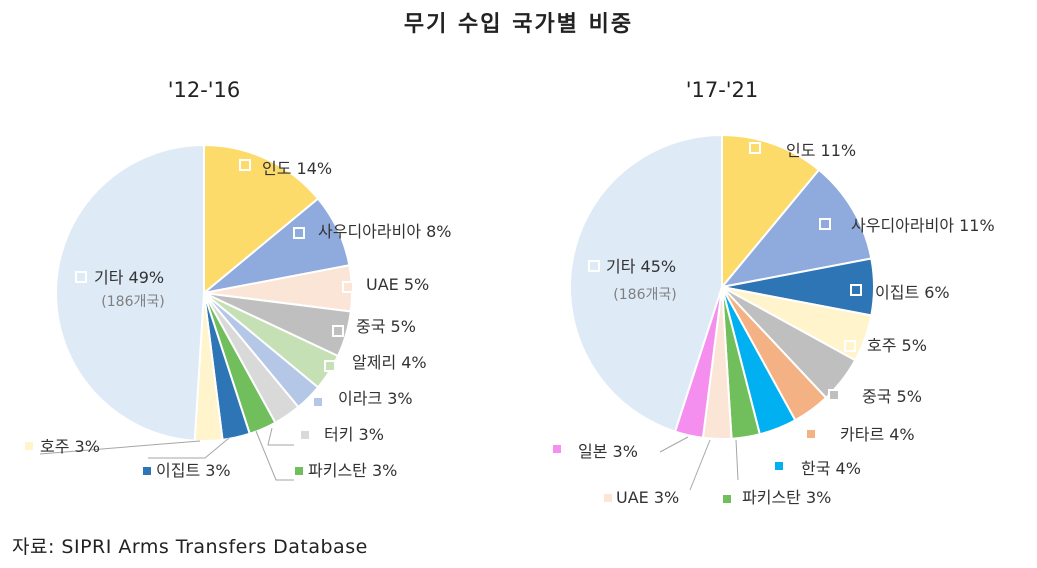 The width and height of the screenshot is (1037, 568). What do you see at coordinates (397, 284) in the screenshot?
I see `data-label: UAE 5%` at bounding box center [397, 284].